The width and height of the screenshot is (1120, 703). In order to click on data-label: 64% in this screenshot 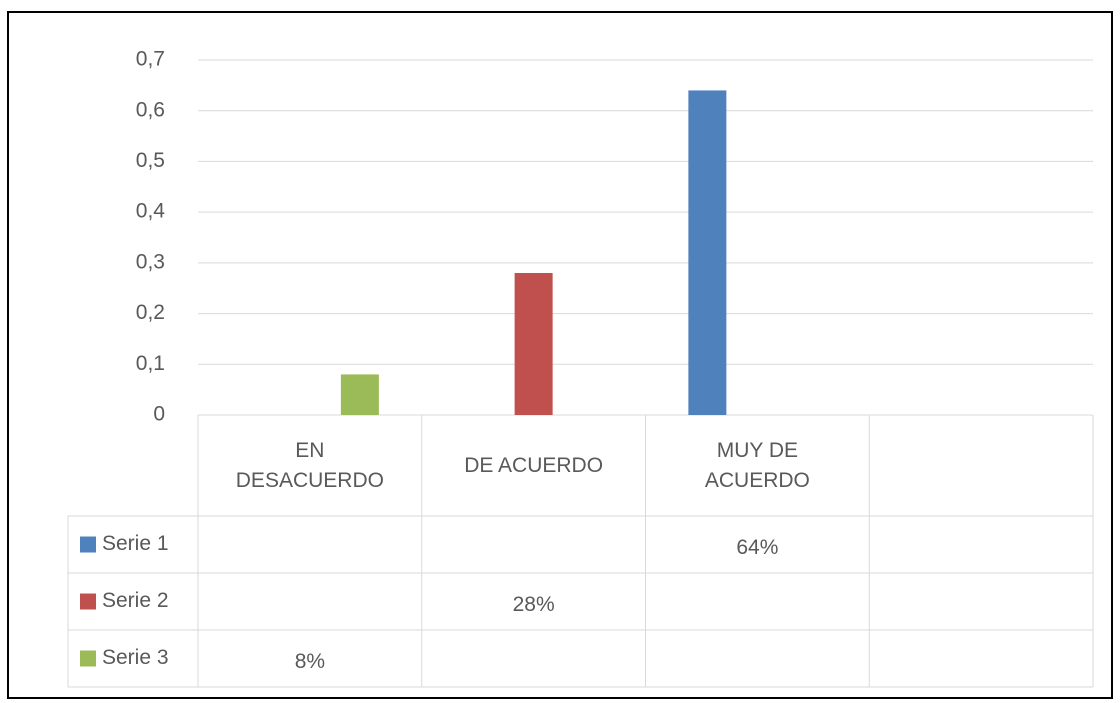, I will do `click(757, 547)`.